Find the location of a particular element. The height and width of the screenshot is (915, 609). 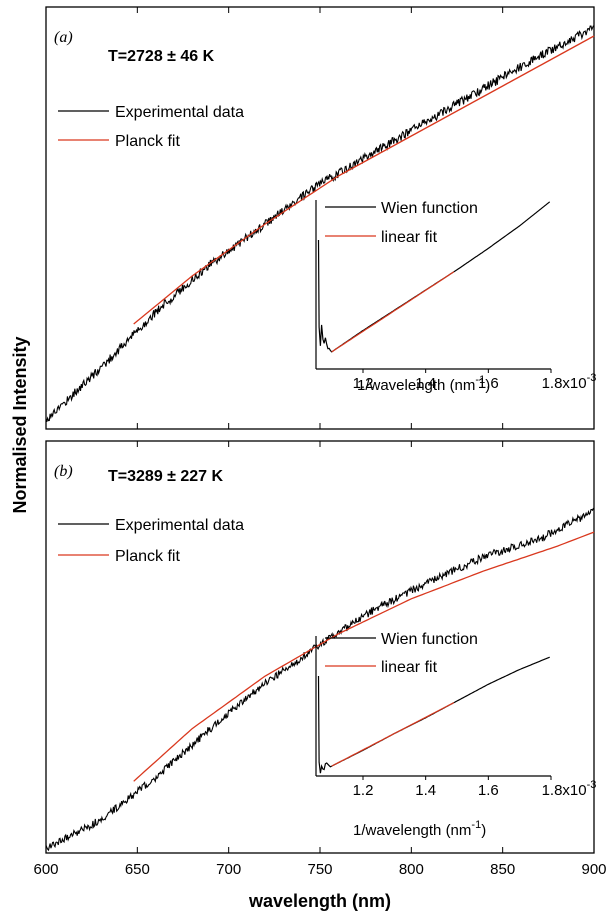

y-axis-label: Normalised Intensity is located at coordinates (20, 424).